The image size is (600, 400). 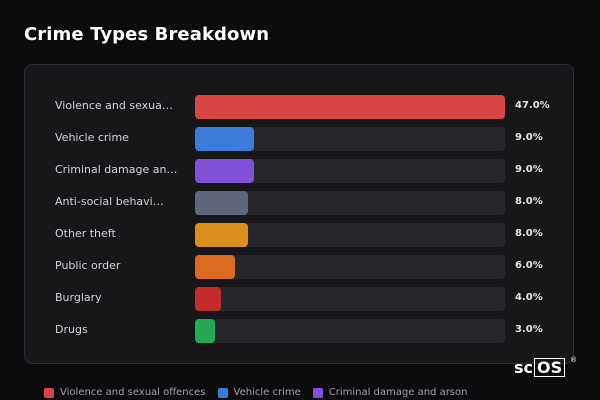 I want to click on chart-title: Crime Types Breakdown, so click(x=147, y=34).